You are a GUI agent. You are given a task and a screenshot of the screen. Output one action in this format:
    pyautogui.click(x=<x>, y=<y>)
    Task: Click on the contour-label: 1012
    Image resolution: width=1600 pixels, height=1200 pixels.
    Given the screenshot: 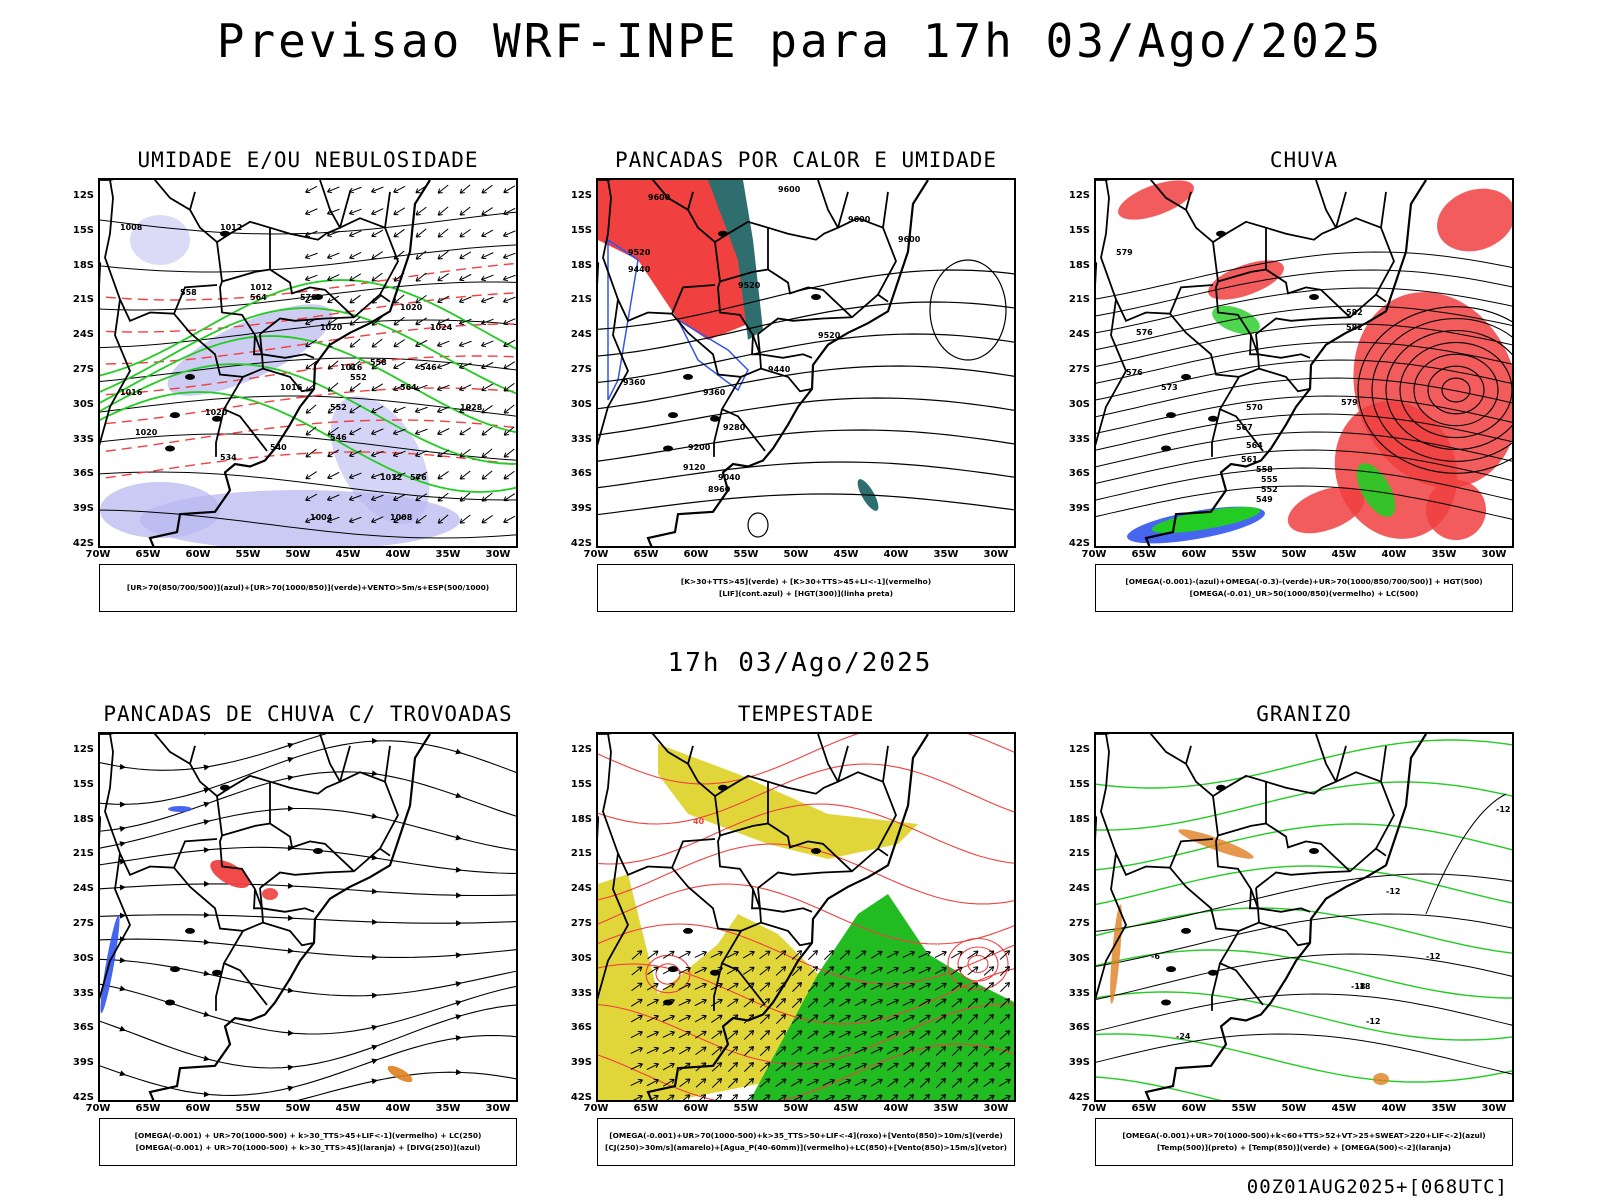 What is the action you would take?
    pyautogui.click(x=231, y=227)
    